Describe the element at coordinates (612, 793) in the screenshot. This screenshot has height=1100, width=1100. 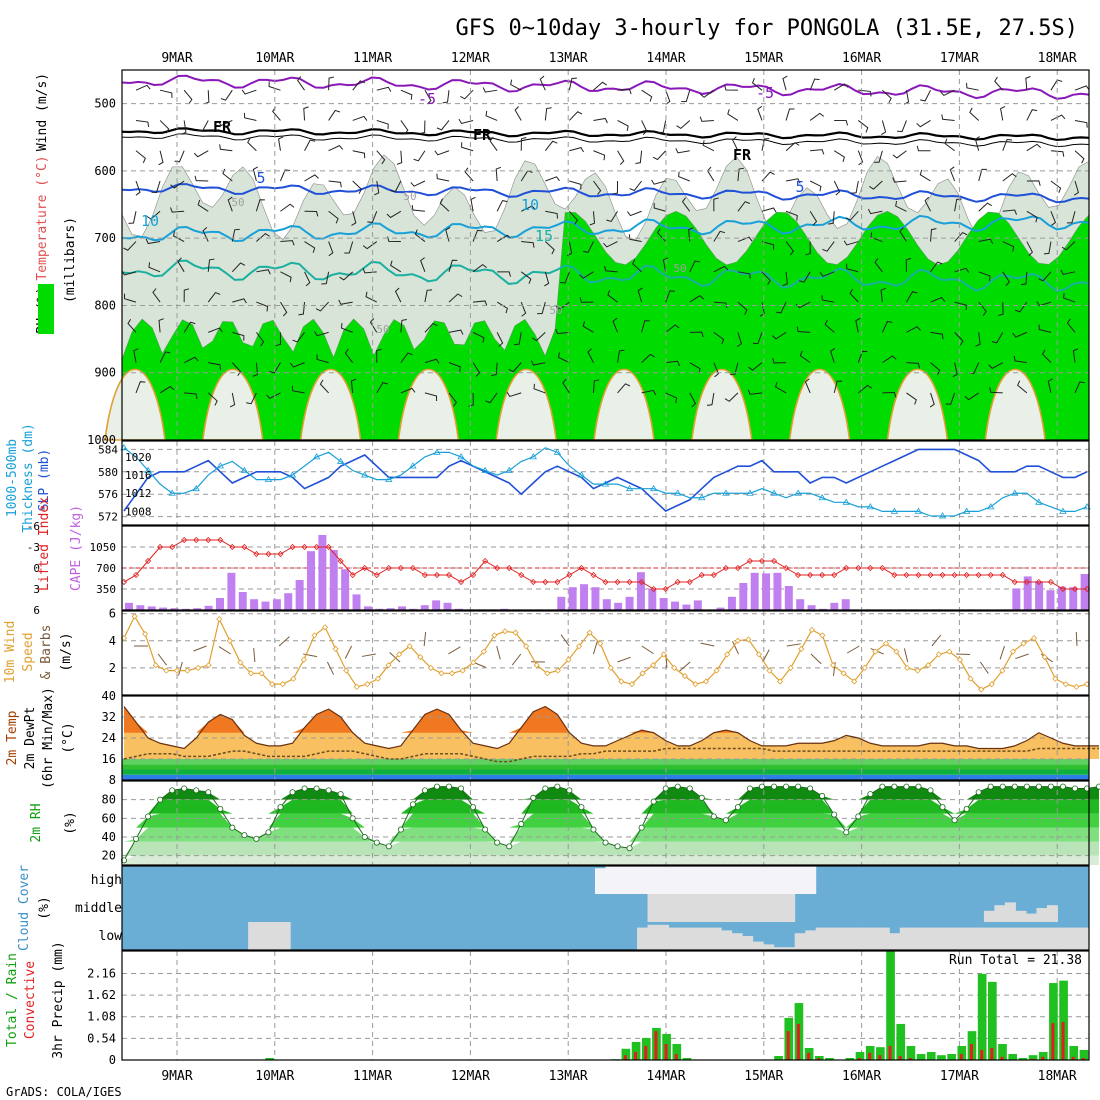
I see `rh2m-band` at that location.